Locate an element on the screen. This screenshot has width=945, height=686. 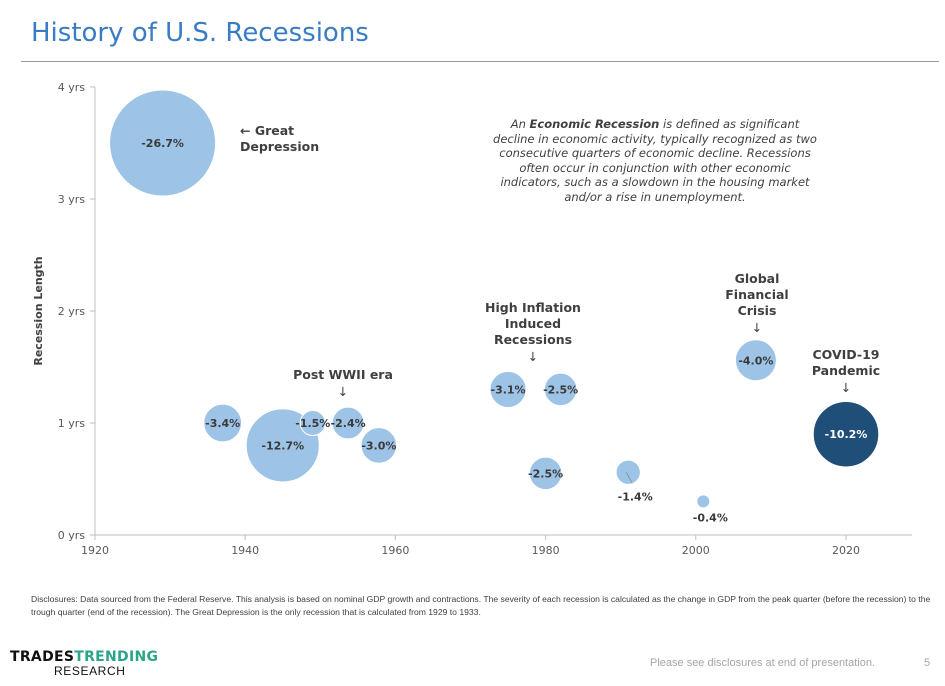
y-tick-label: 1 yrs is located at coordinates (72, 423).